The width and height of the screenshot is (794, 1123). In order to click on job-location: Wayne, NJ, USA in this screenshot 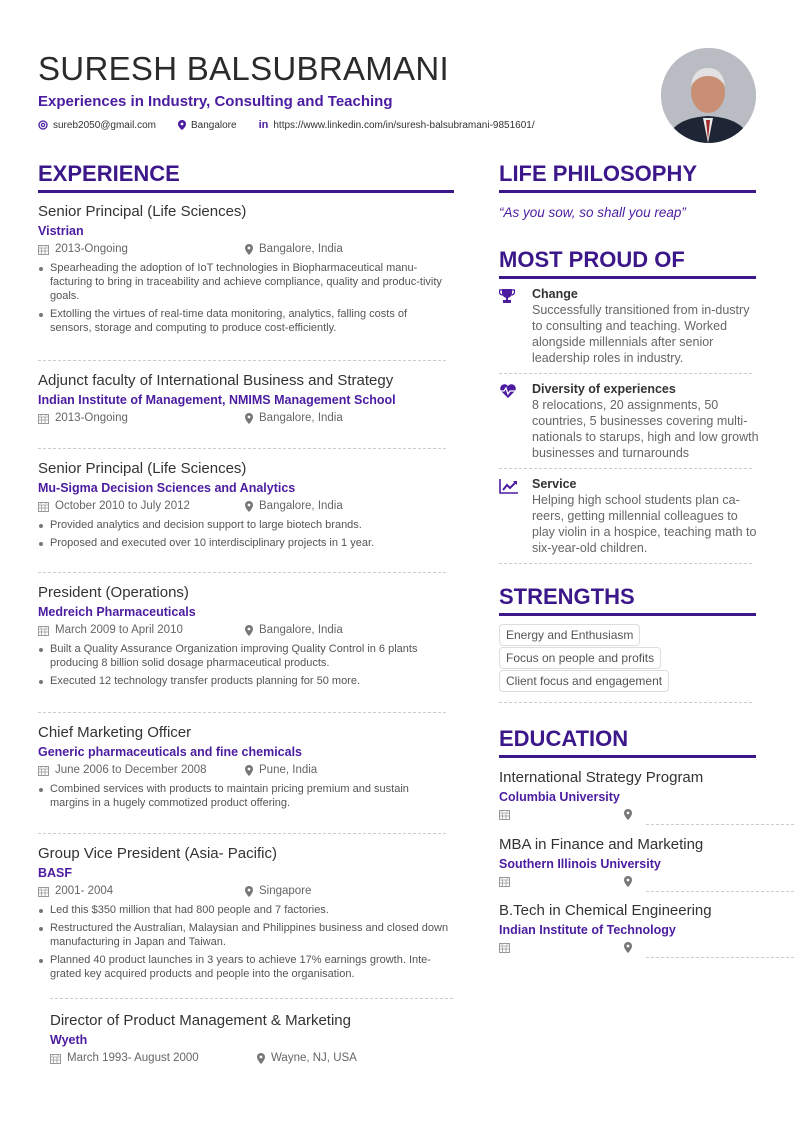, I will do `click(314, 1058)`.